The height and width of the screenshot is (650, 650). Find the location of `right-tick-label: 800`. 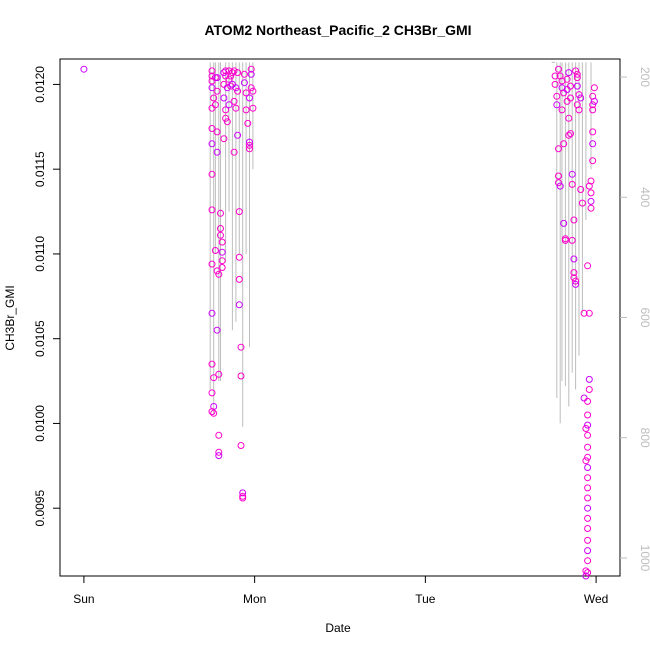

right-tick-label: 800 is located at coordinates (644, 438).